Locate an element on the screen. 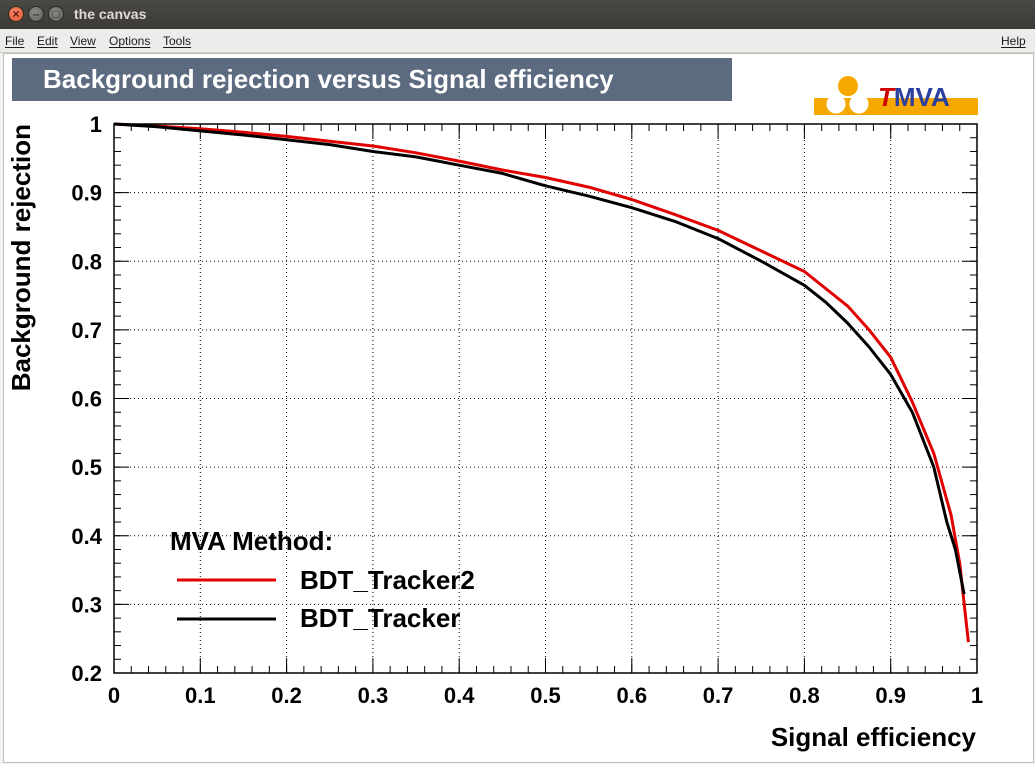 The width and height of the screenshot is (1035, 764). menu-edit: Edit is located at coordinates (47, 41).